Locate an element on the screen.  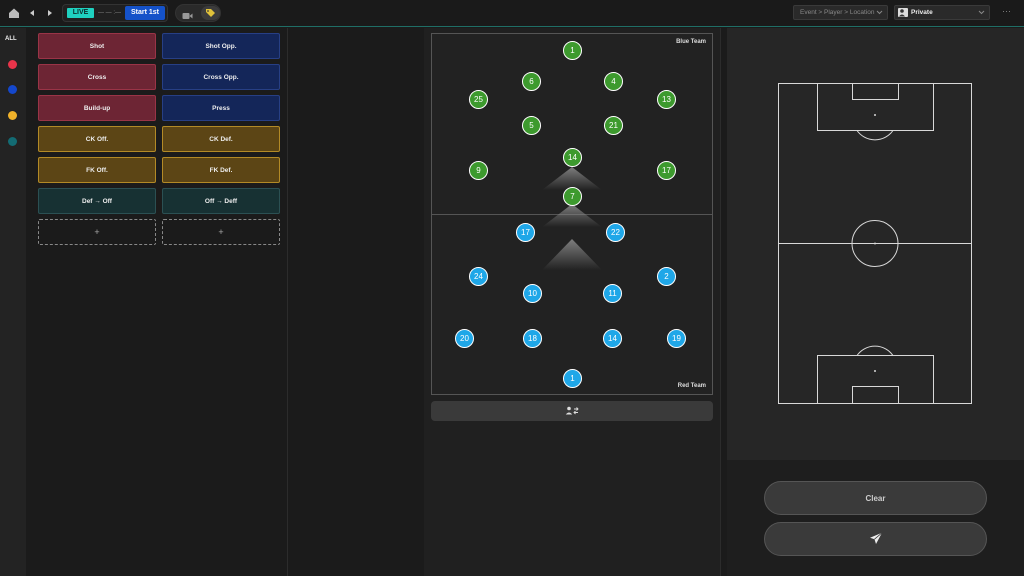
tag-build-up: Build-up is located at coordinates (97, 108).